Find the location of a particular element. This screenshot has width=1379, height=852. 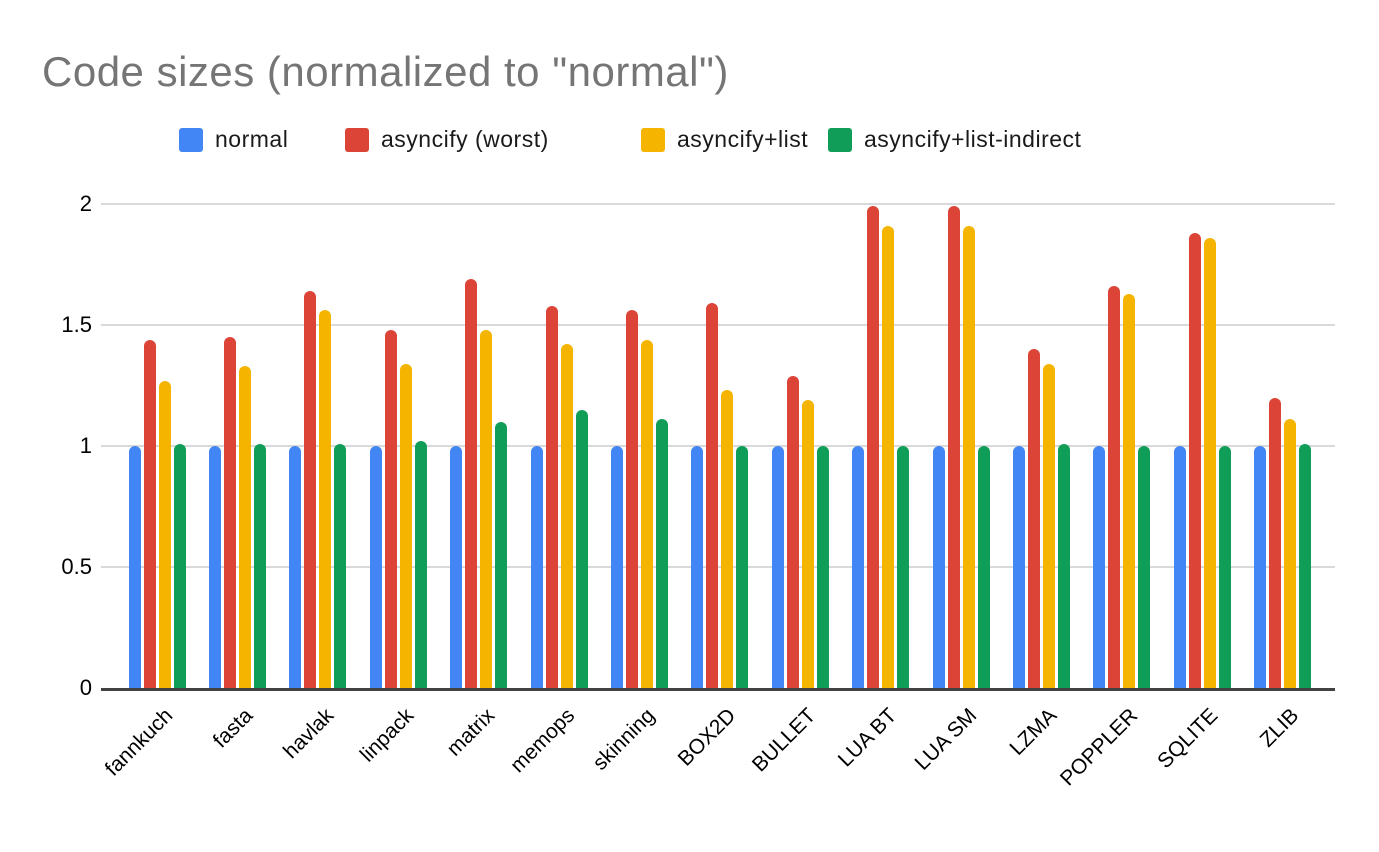

bar-asyncify-list-bullet is located at coordinates (807, 544).